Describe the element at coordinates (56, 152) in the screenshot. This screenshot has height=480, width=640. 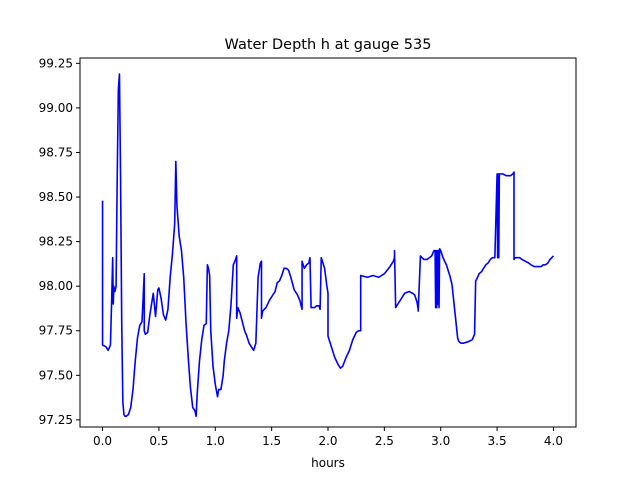
I see `y-tick-label: 98.75` at that location.